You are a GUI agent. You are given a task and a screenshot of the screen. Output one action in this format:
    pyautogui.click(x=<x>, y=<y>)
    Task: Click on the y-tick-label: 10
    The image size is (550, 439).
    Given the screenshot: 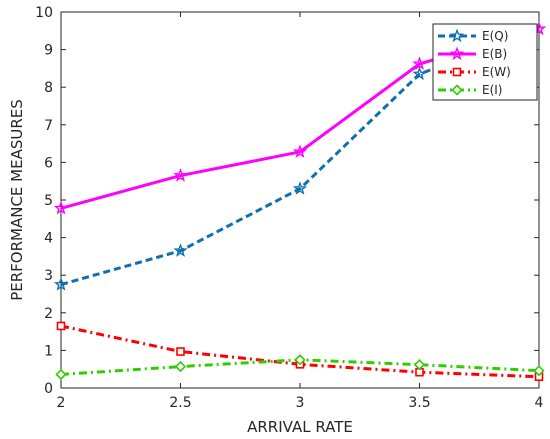 What is the action you would take?
    pyautogui.click(x=44, y=13)
    